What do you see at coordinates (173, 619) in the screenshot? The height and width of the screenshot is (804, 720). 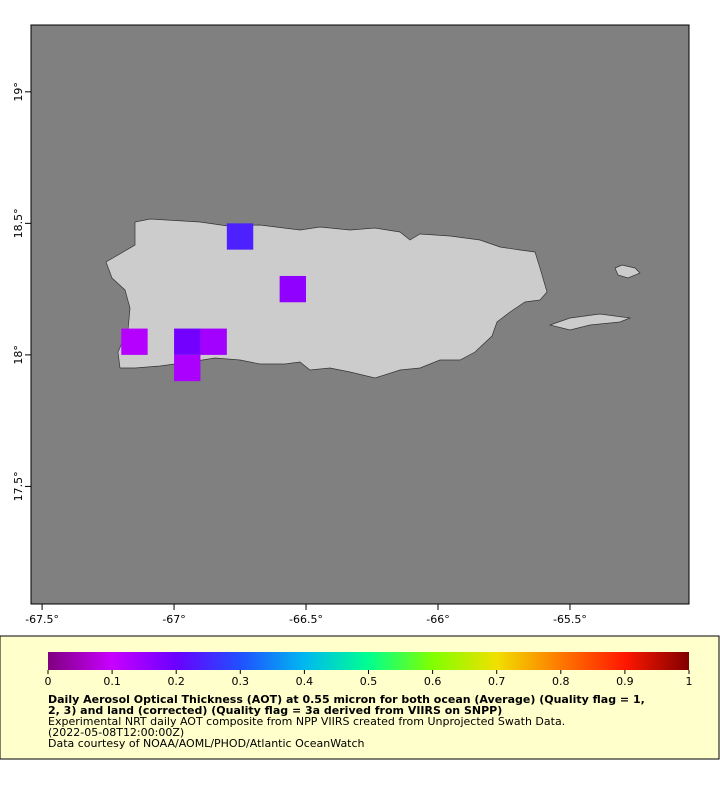 I see `x-tick-label: -67°` at bounding box center [173, 619].